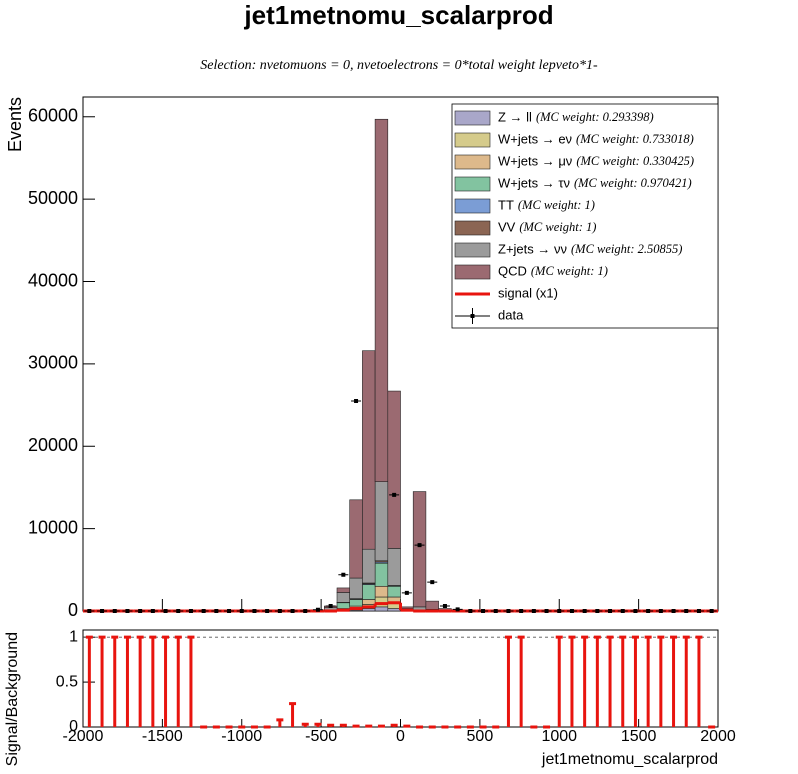  I want to click on ratio-y-axis-label: Signal/Background, so click(12, 699).